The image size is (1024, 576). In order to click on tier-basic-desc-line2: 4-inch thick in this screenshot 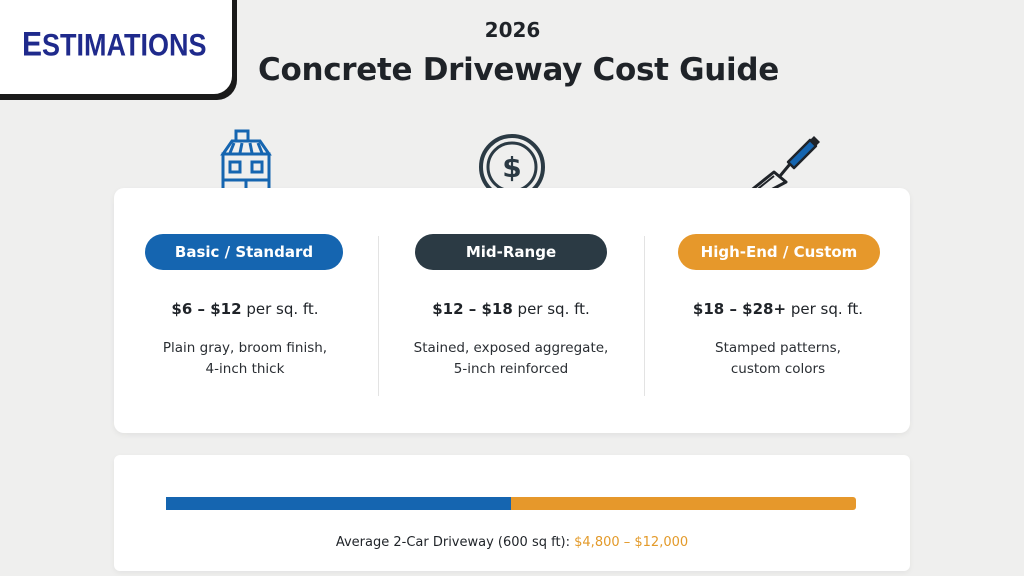, I will do `click(245, 369)`.